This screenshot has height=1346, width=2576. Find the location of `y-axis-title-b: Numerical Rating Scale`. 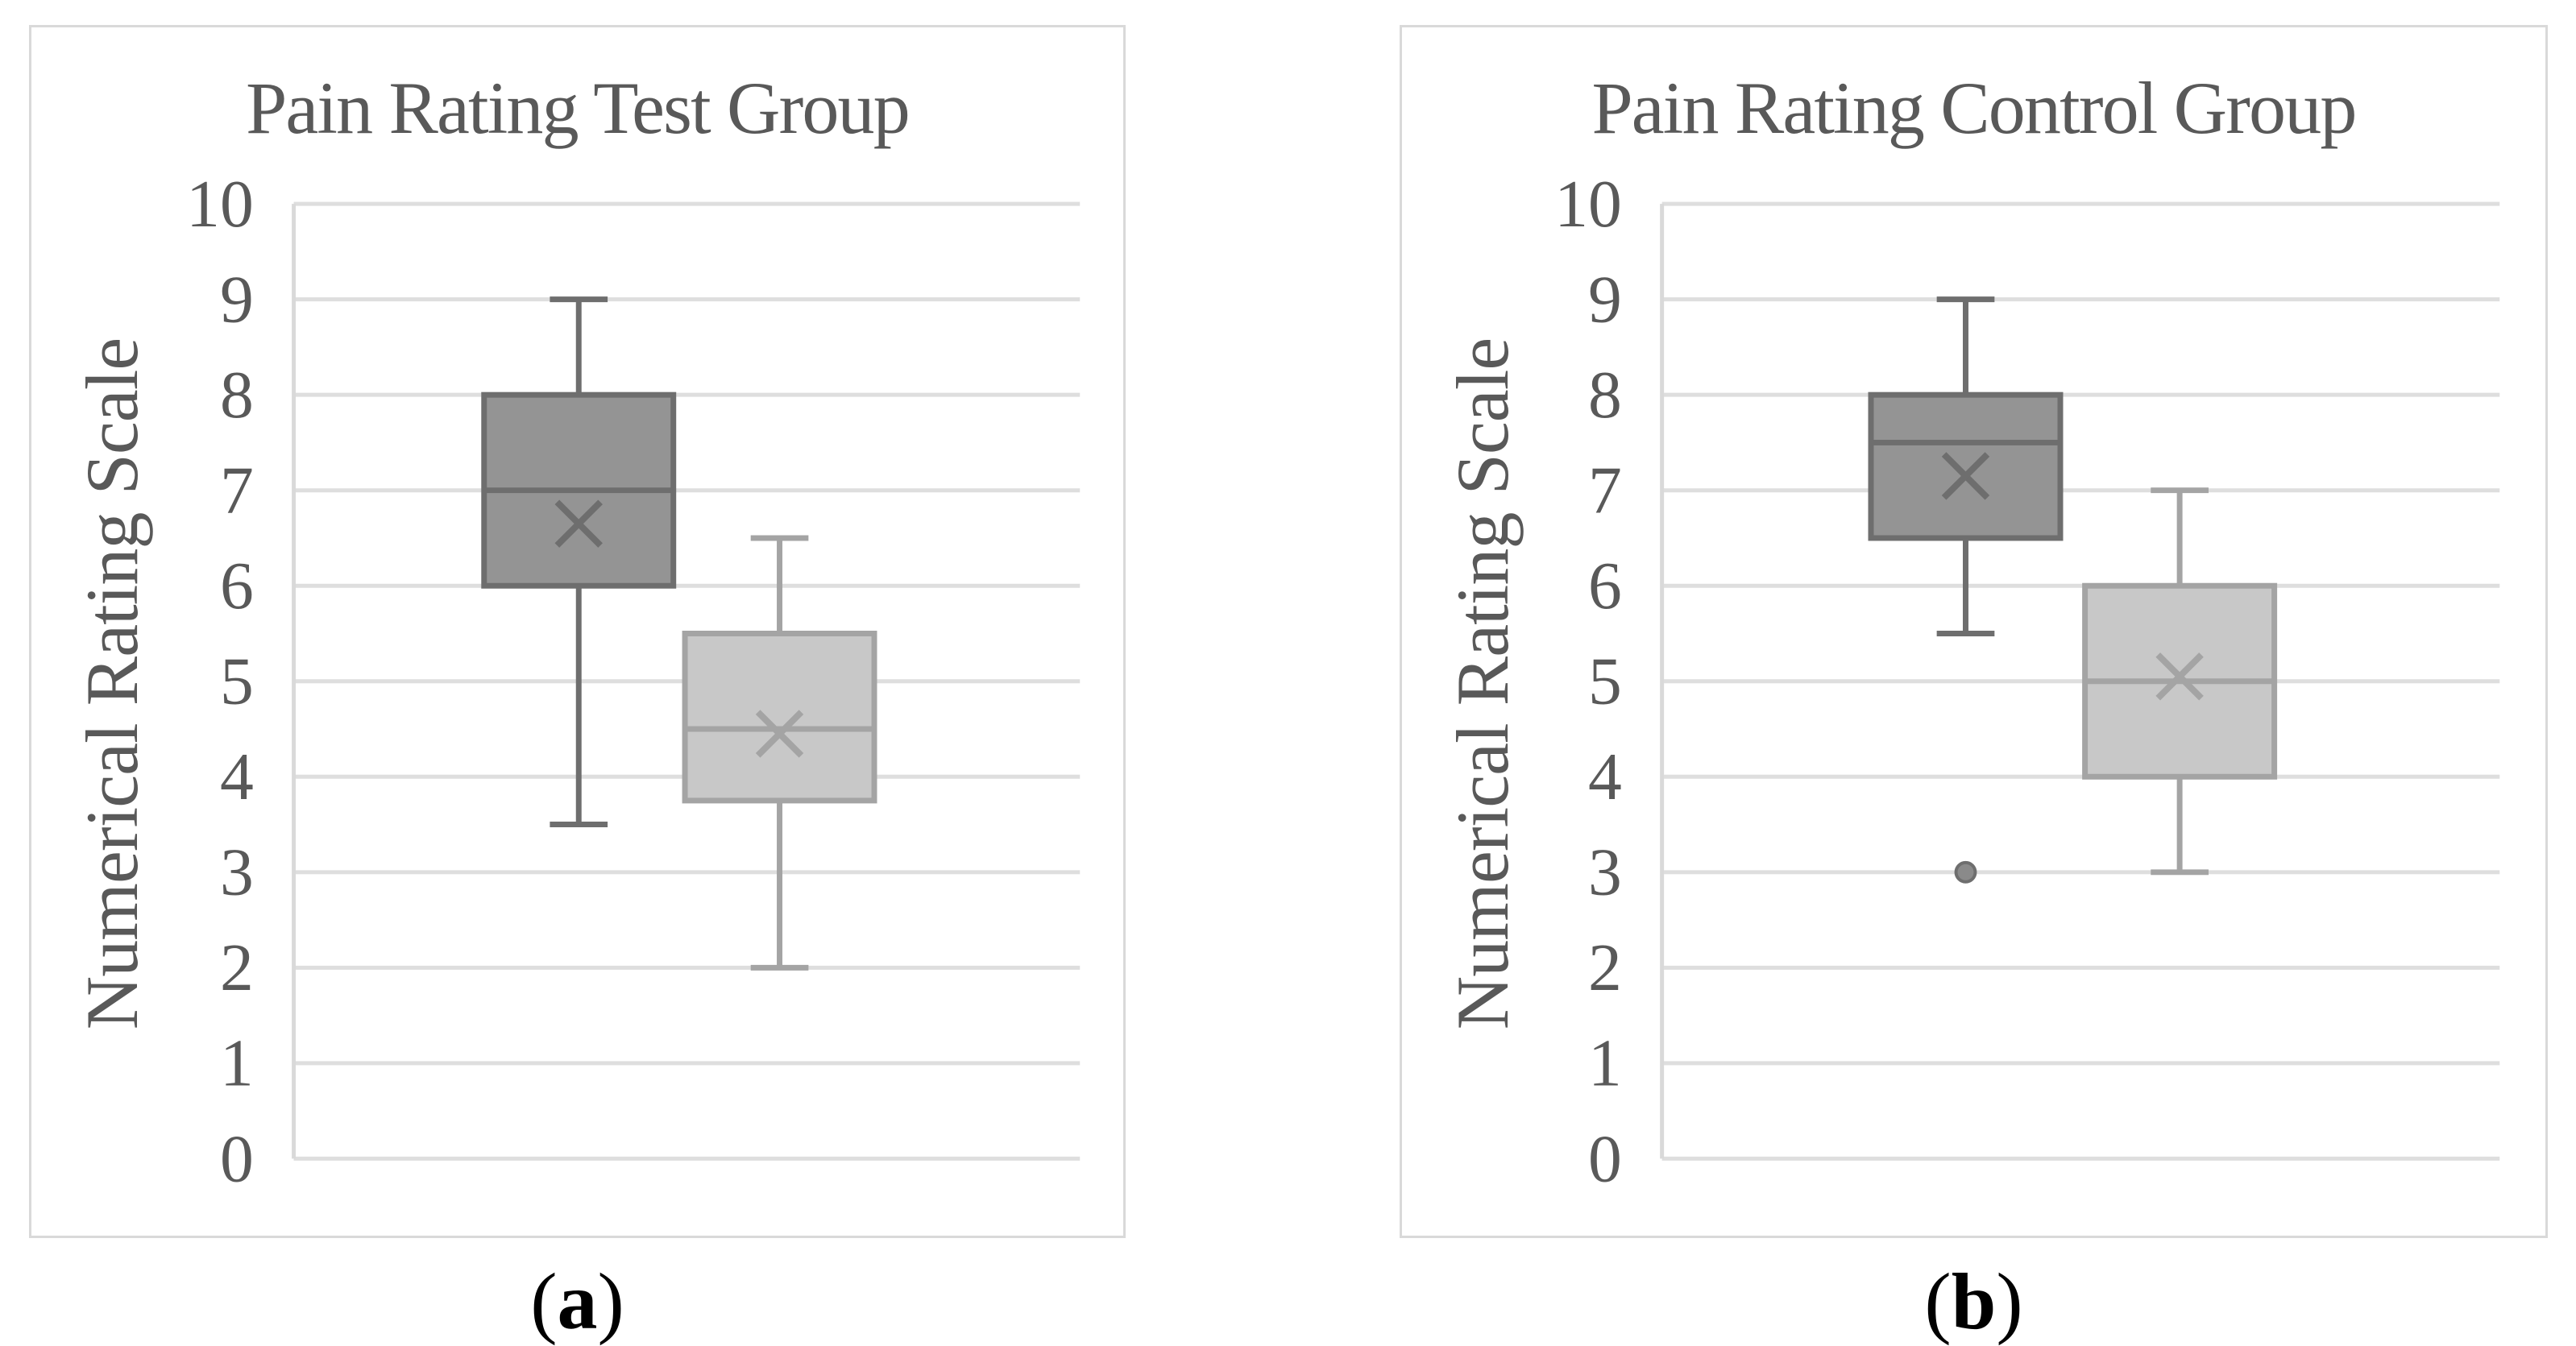

y-axis-title-b: Numerical Rating Scale is located at coordinates (1482, 684).